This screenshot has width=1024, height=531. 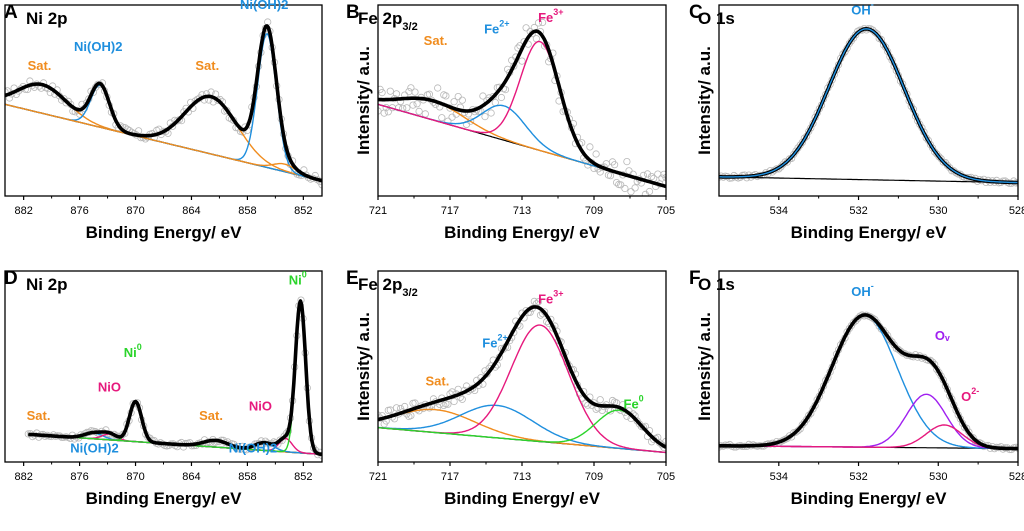 I want to click on peak-sat-, so click(x=163, y=142).